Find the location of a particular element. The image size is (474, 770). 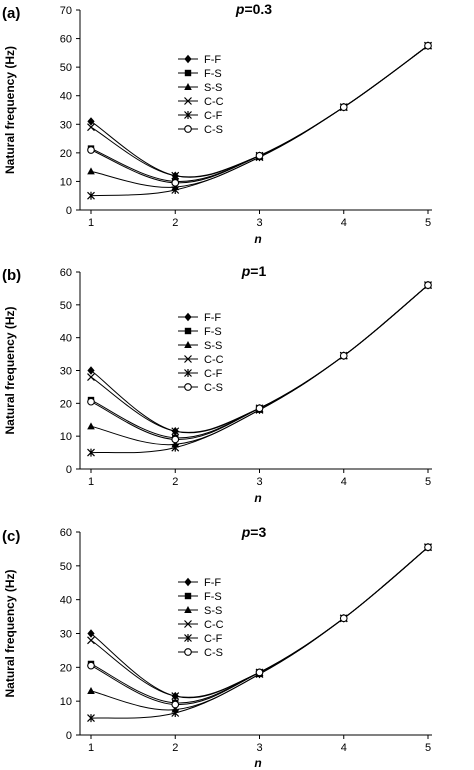

y-tick-label: 20 is located at coordinates (66, 668).